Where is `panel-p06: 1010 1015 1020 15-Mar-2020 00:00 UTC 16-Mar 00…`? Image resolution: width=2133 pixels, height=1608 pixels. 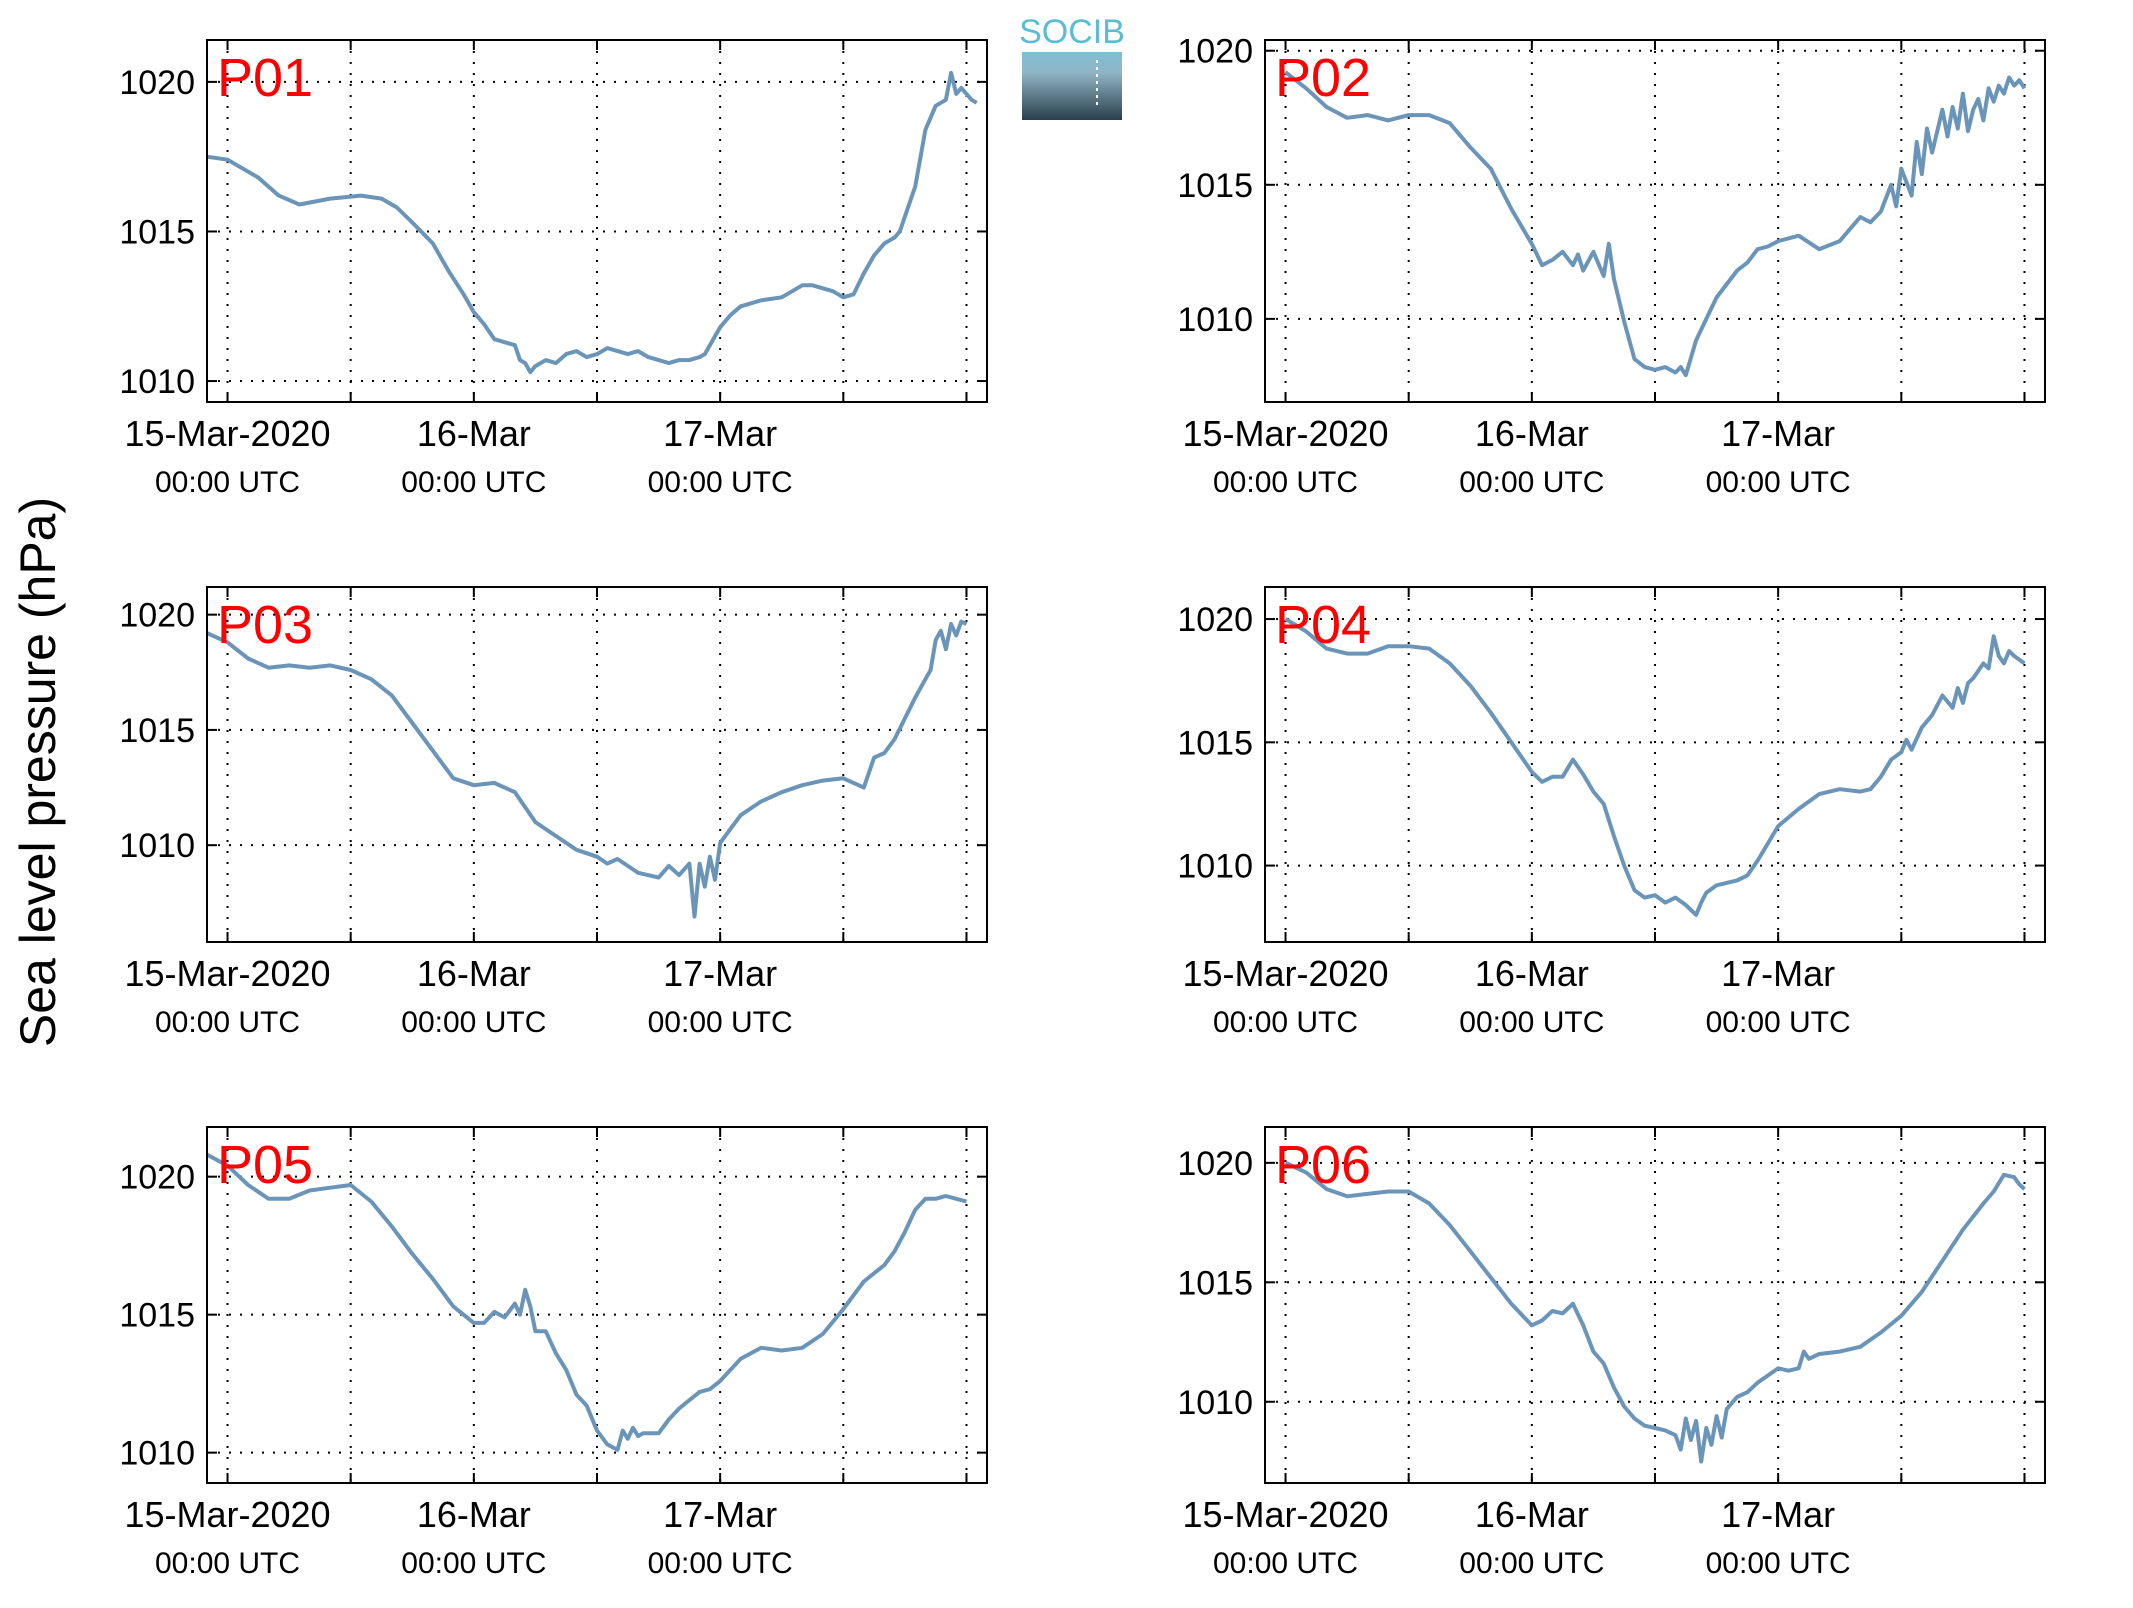 panel-p06: 1010 1015 1020 15-Mar-2020 00:00 UTC 16-Mar 00… is located at coordinates (1611, 1353).